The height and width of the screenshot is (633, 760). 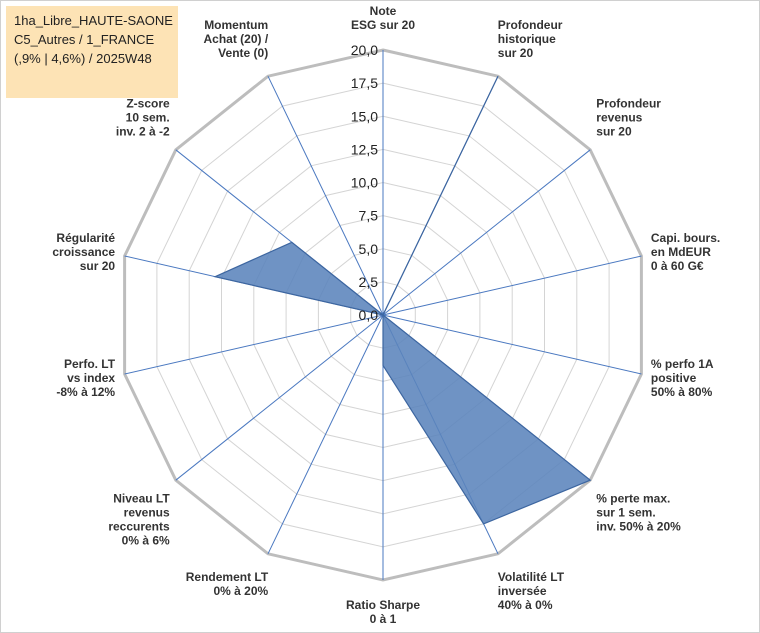 I want to click on axis-label: Régularité croissance sur 20, so click(x=83, y=252).